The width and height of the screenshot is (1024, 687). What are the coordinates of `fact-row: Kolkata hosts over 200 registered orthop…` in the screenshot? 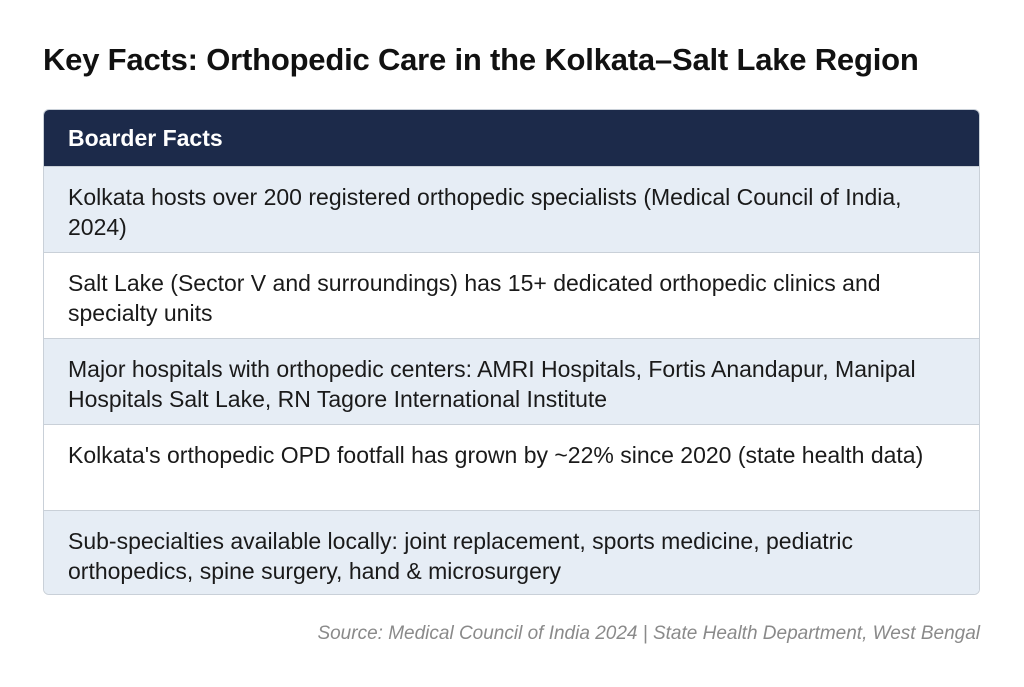 It's located at (511, 209).